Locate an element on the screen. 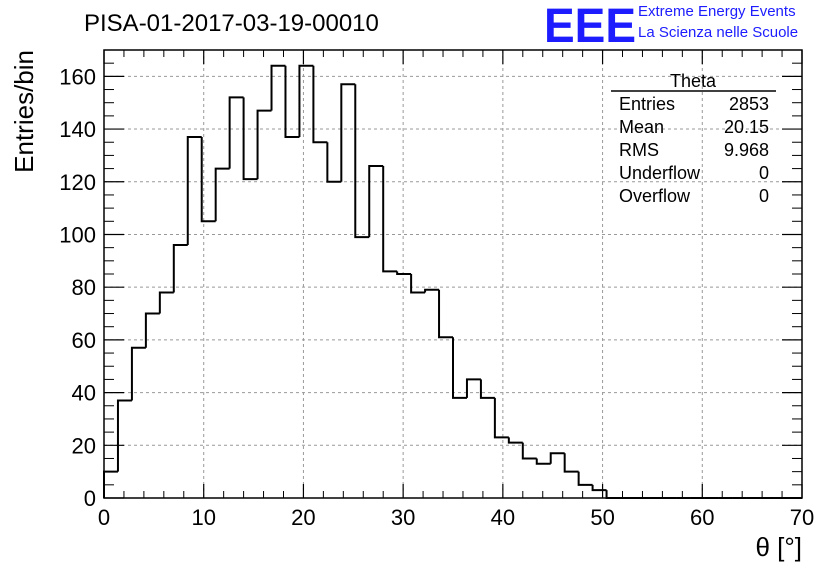 This screenshot has height=572, width=836. y-tick-label: 80 is located at coordinates (84, 287).